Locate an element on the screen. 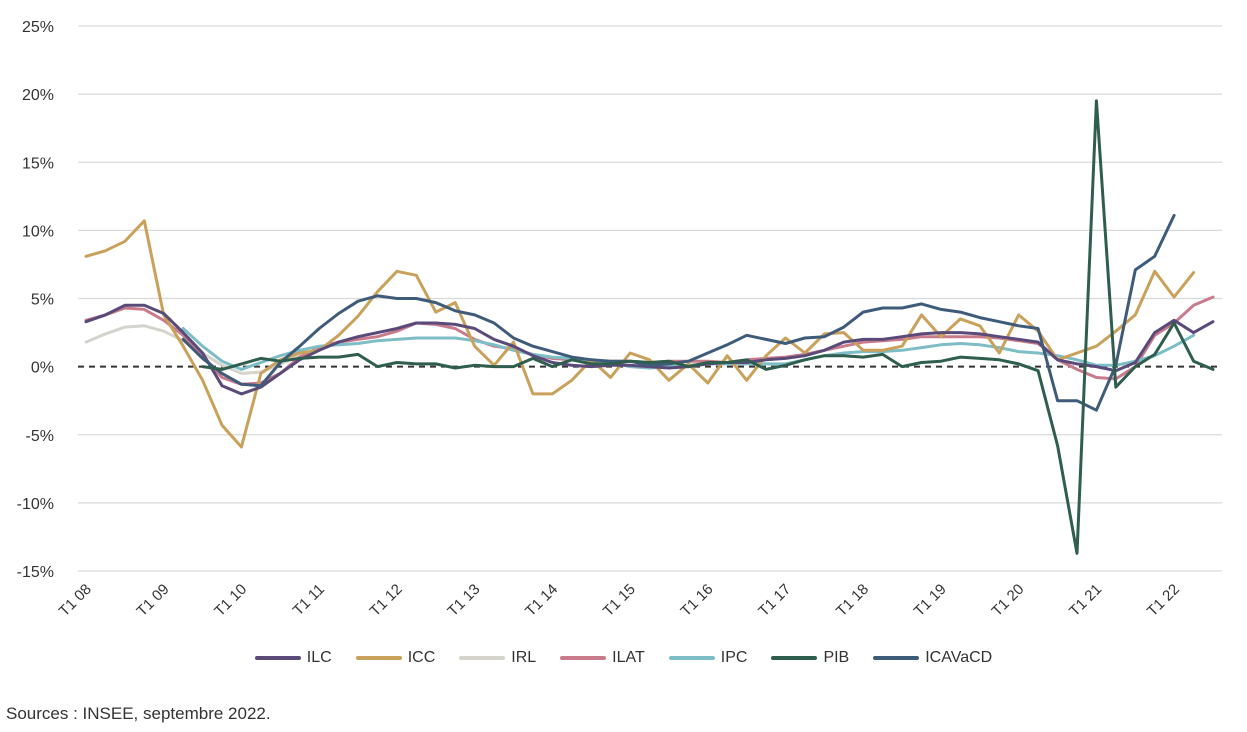 Image resolution: width=1247 pixels, height=732 pixels. y-axis-ticks: 25% 20% 15% 10% 5% 0% -5% -10% -15% is located at coordinates (35, 300).